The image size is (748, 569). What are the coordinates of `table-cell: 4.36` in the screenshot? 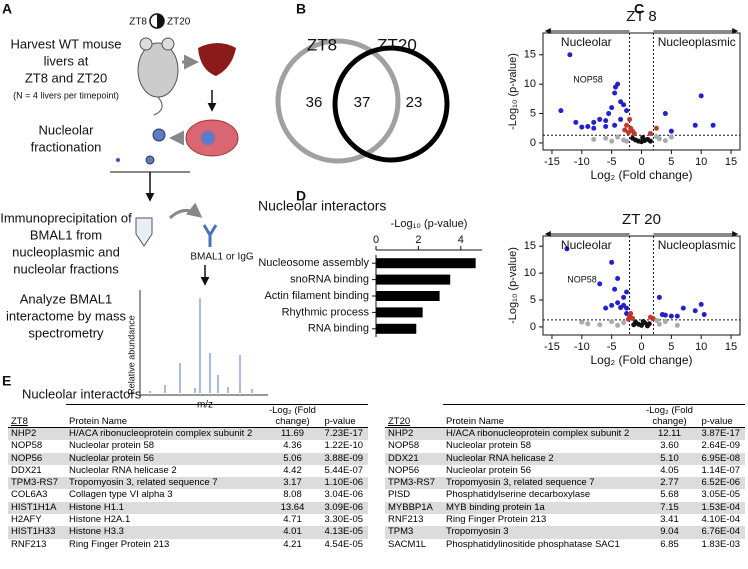 It's located at (292, 446).